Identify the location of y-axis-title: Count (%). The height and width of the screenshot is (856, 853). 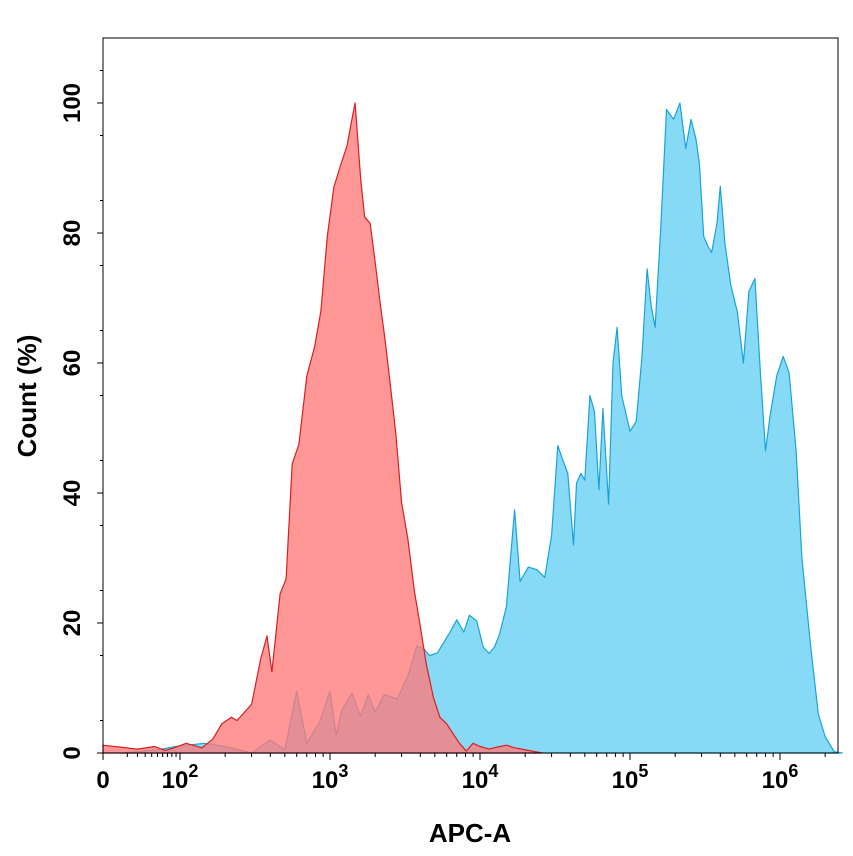
(27, 396).